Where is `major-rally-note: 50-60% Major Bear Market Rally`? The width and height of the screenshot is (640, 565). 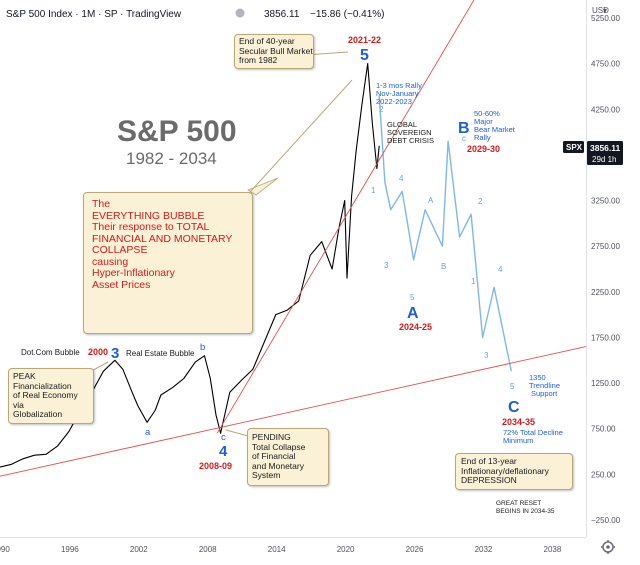
major-rally-note: 50-60% Major Bear Market Rally is located at coordinates (495, 125).